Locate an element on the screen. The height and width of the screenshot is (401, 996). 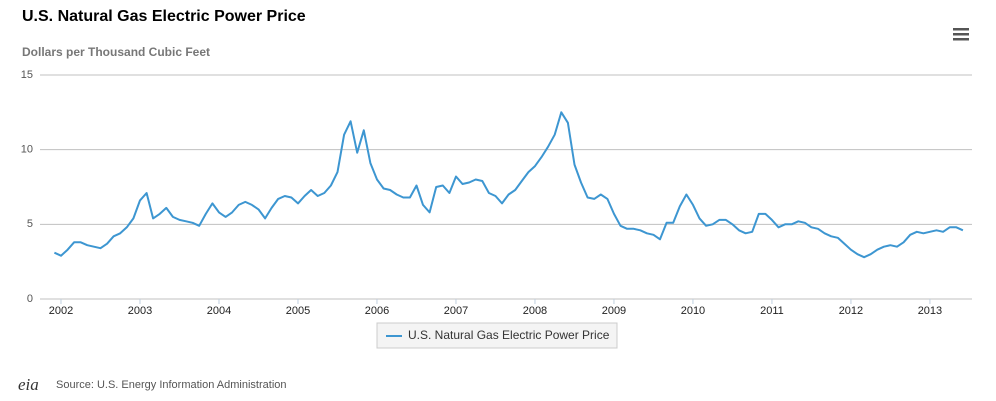
x-tick-label: 2005 is located at coordinates (298, 311).